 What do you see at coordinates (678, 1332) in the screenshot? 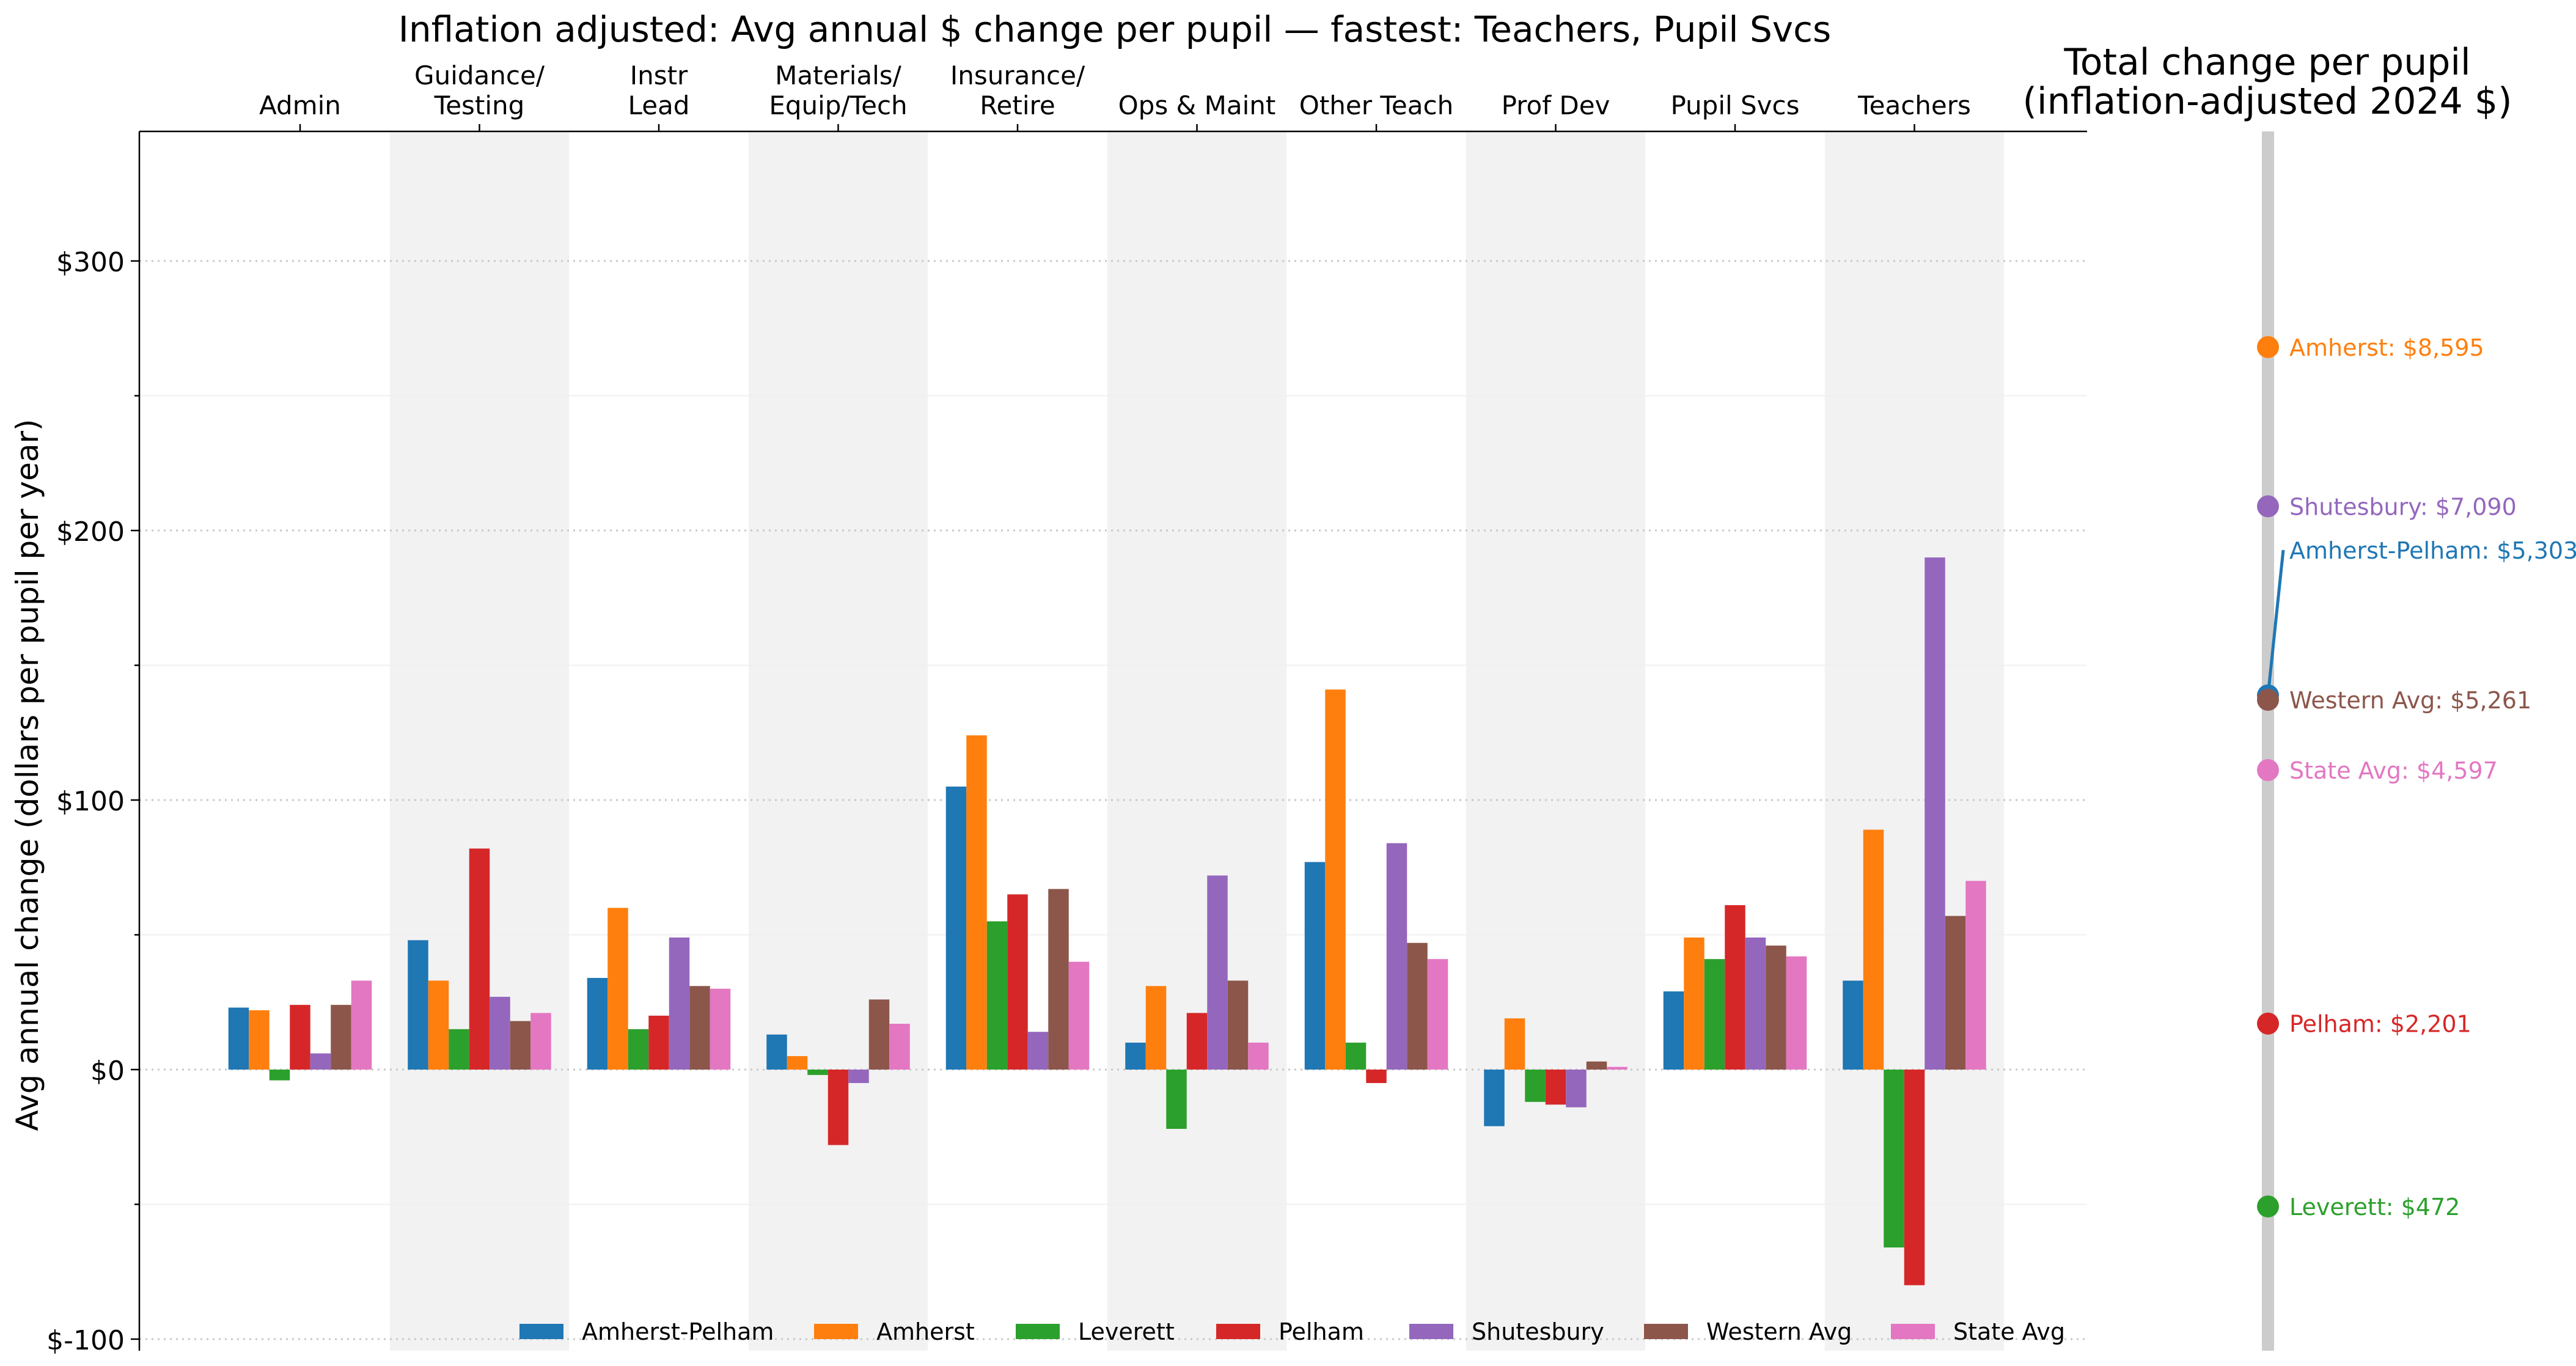
I see `legend-label: Amherst-Pelham` at bounding box center [678, 1332].